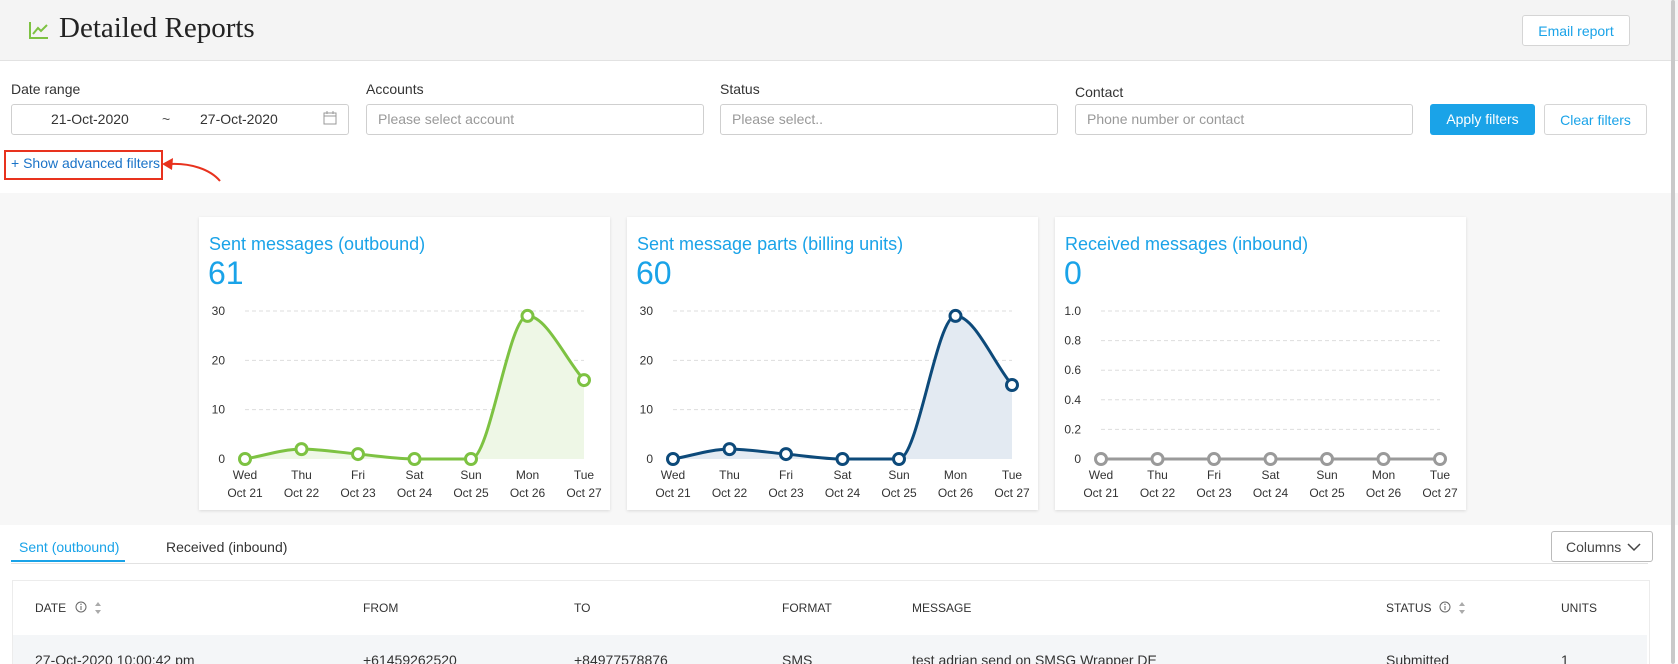  I want to click on accounts-input: Please select account, so click(535, 119).